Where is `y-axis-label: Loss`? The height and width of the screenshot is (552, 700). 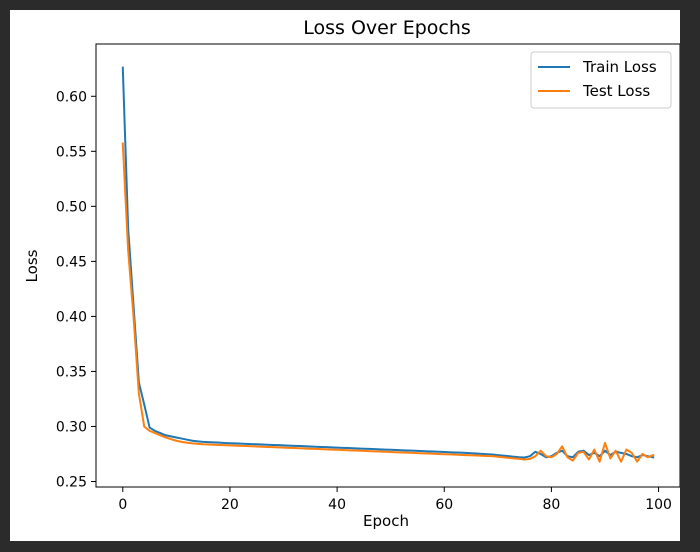 y-axis-label: Loss is located at coordinates (32, 265).